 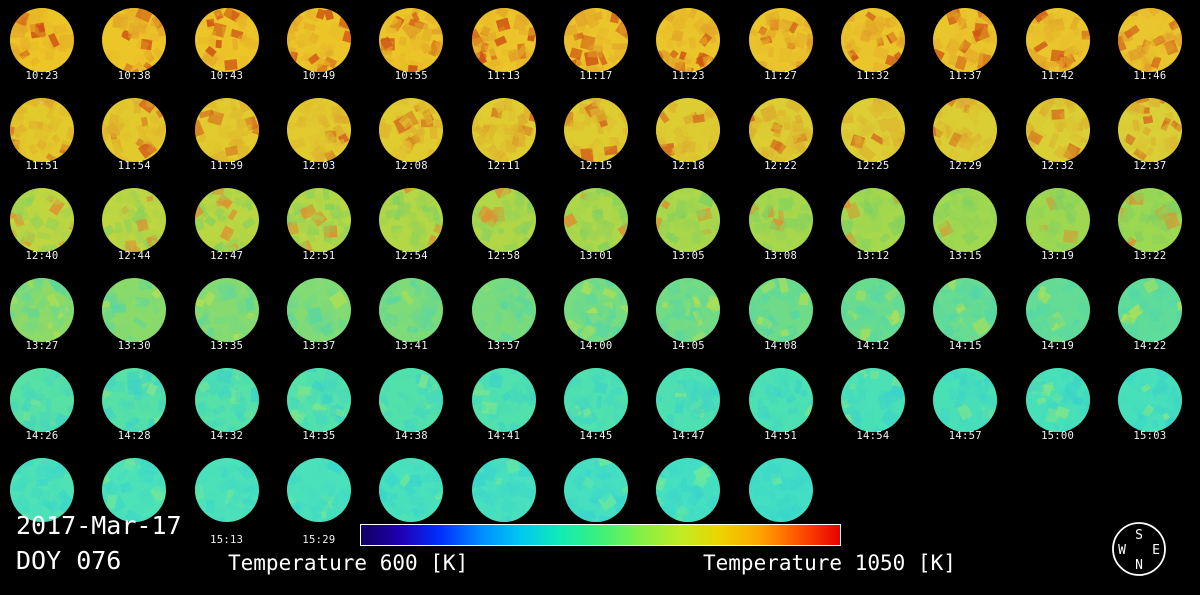 What do you see at coordinates (42, 256) in the screenshot?
I see `disk-timestamp: 12:40` at bounding box center [42, 256].